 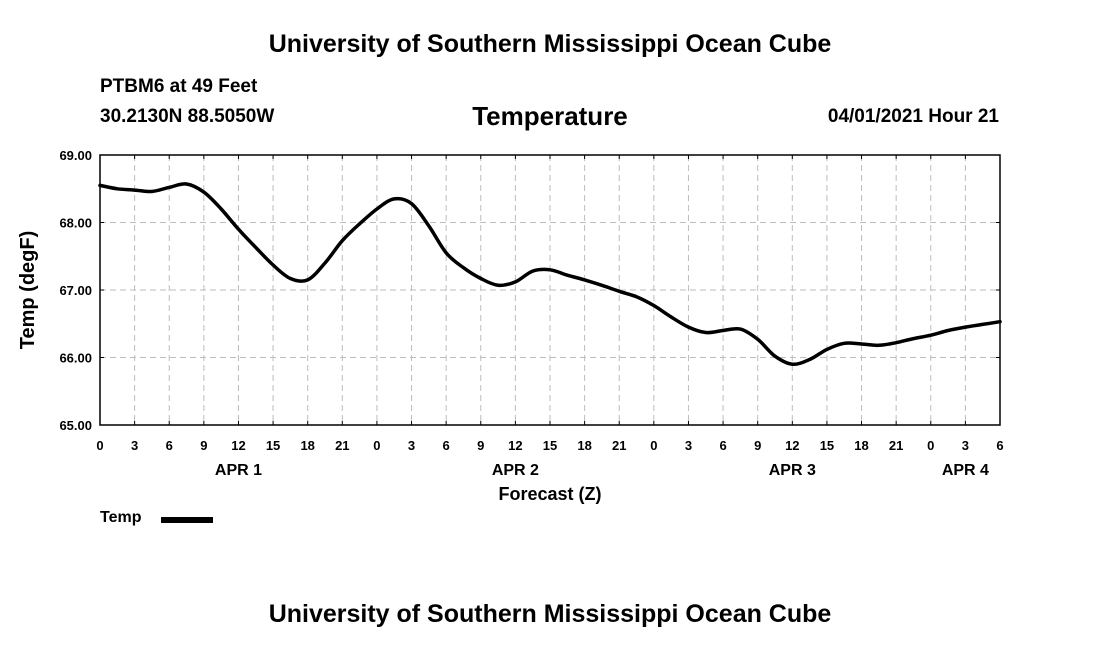 What do you see at coordinates (187, 116) in the screenshot?
I see `station-coordinates: 30.2130N 88.5050W` at bounding box center [187, 116].